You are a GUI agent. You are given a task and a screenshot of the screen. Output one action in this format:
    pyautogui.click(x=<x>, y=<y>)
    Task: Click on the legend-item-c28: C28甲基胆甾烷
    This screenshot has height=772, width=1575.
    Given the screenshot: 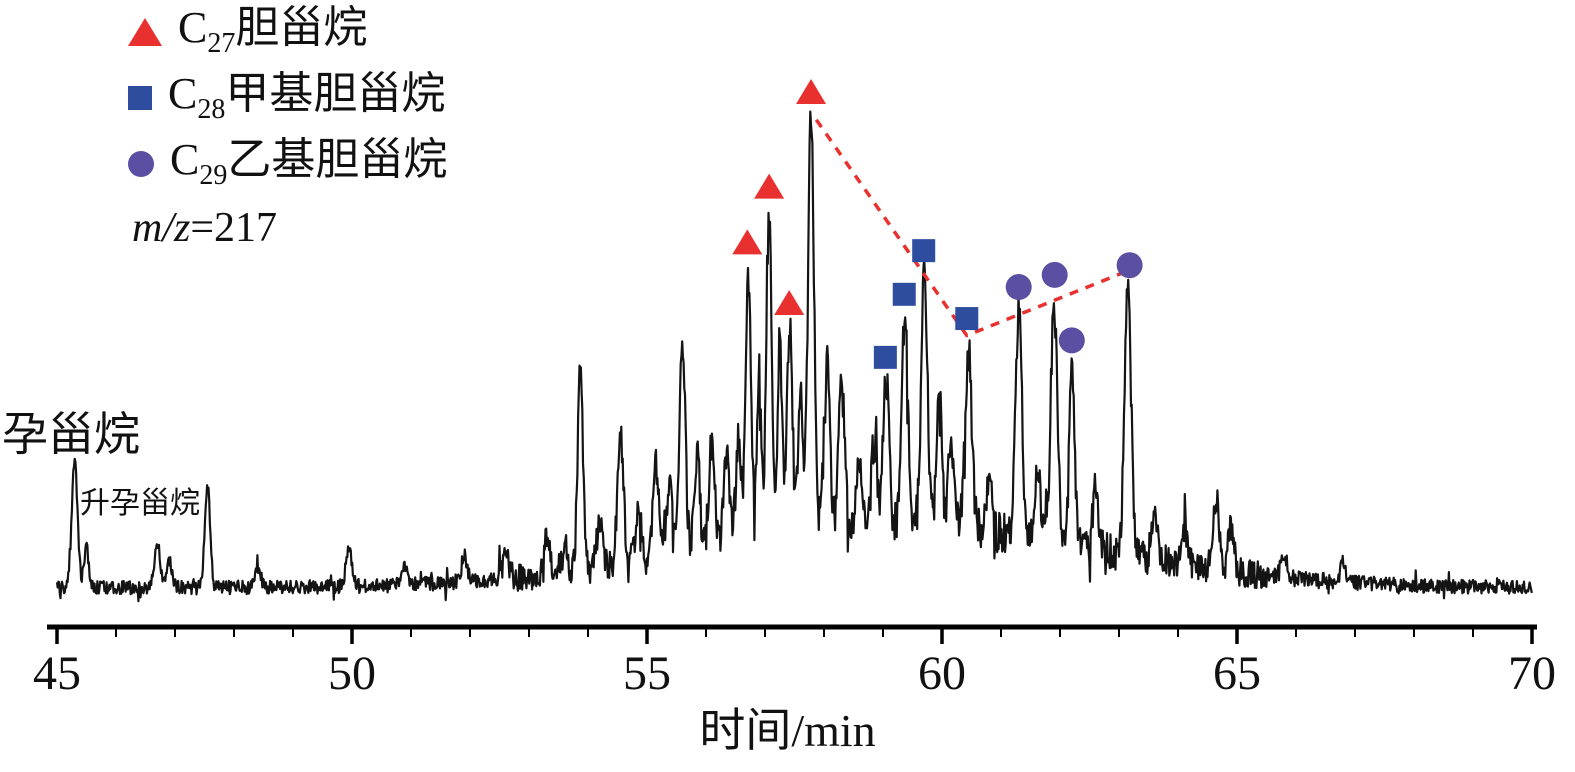 What is the action you would take?
    pyautogui.click(x=287, y=98)
    